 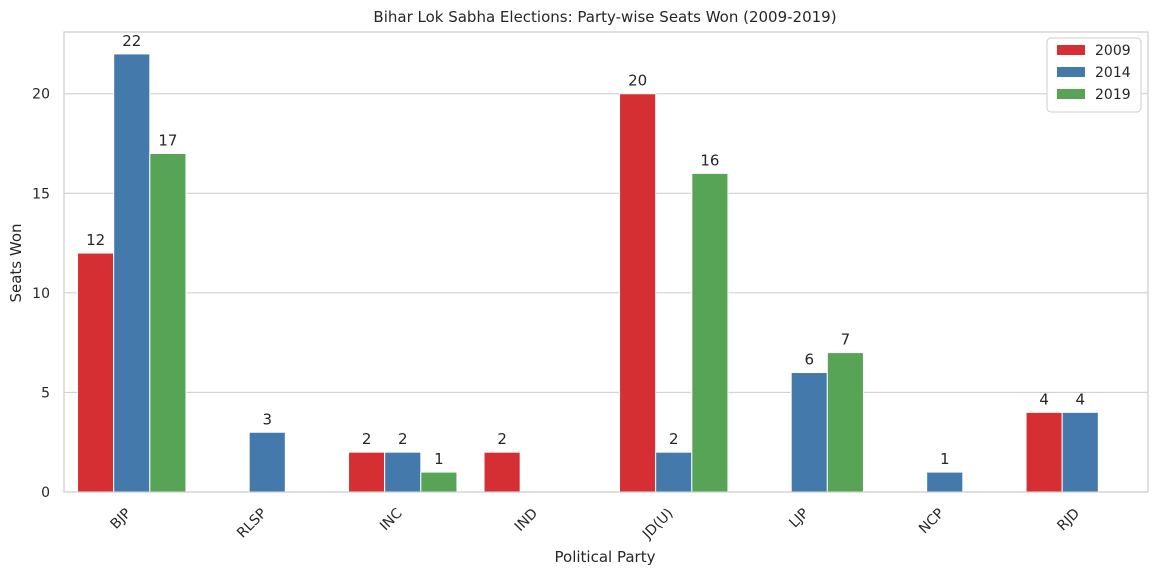 What do you see at coordinates (799, 519) in the screenshot?
I see `x-tick-label: LJP` at bounding box center [799, 519].